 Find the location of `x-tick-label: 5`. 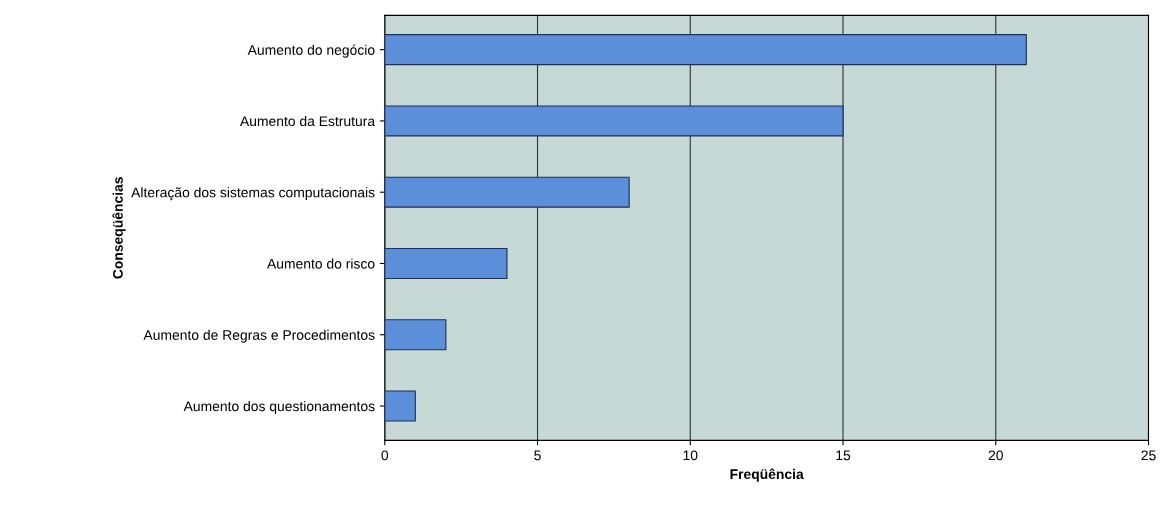

x-tick-label: 5 is located at coordinates (537, 455).